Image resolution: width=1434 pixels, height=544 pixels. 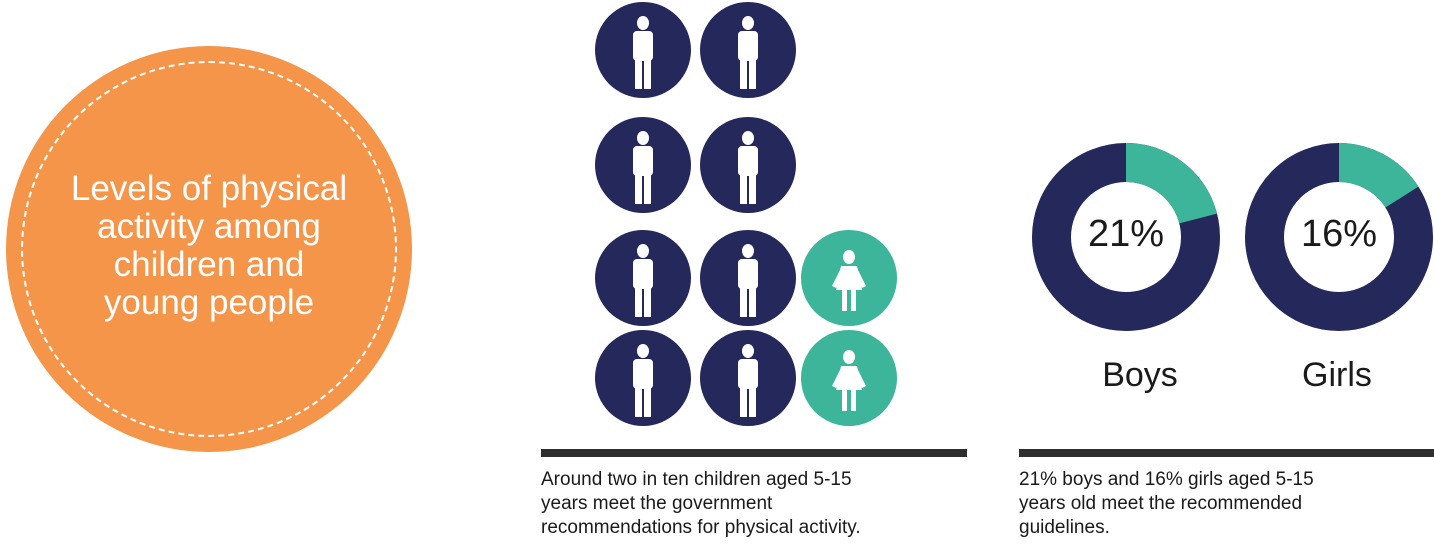 What do you see at coordinates (754, 453) in the screenshot?
I see `pictogram-divider` at bounding box center [754, 453].